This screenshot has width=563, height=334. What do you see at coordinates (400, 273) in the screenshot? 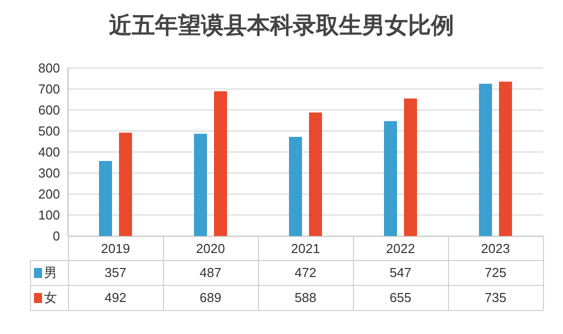
I see `data-label: 547` at bounding box center [400, 273].